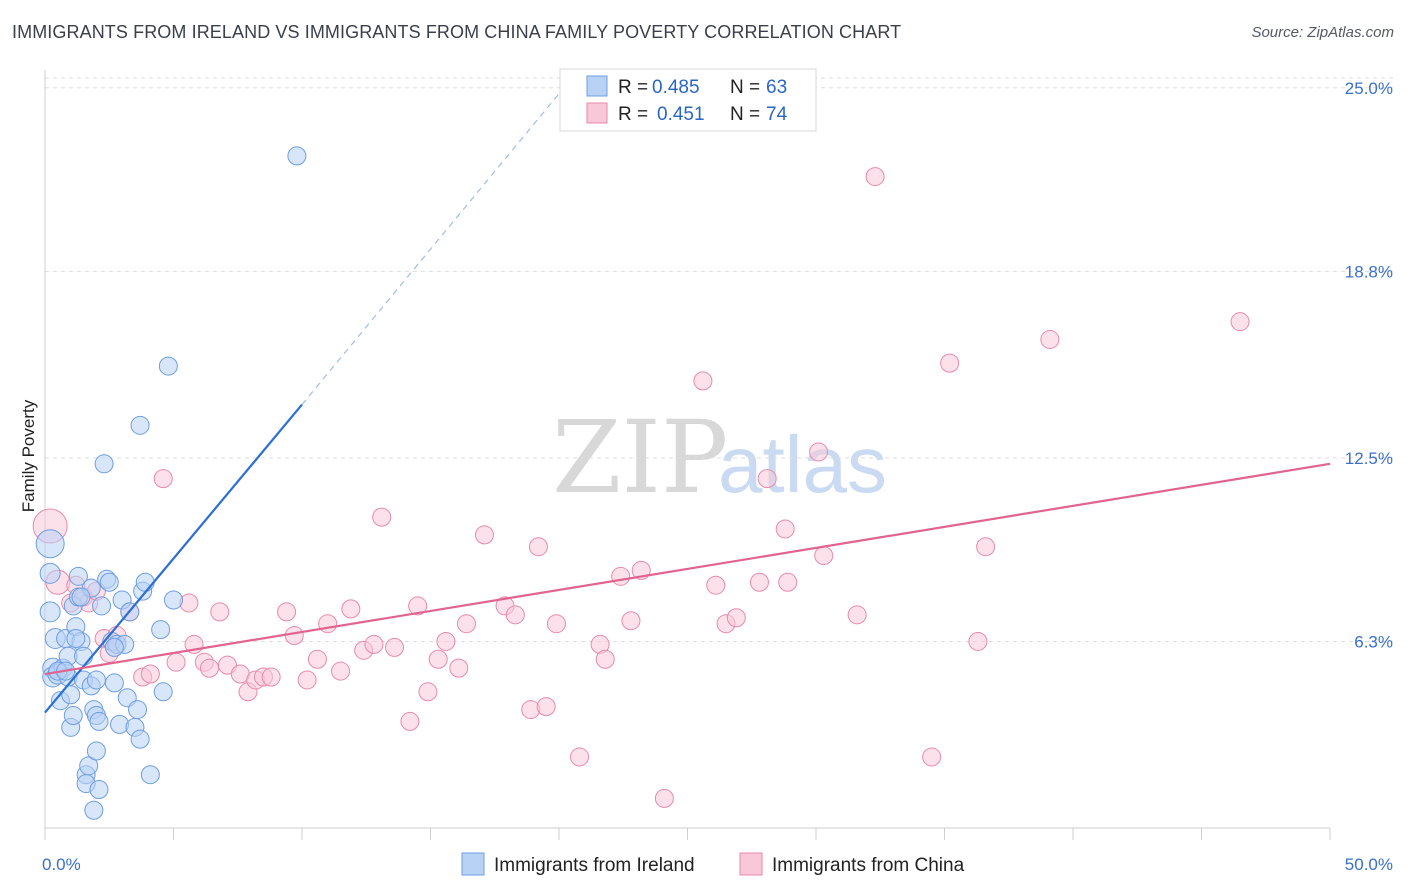 This screenshot has height=892, width=1406. I want to click on legend-china-n-value: 74, so click(777, 114).